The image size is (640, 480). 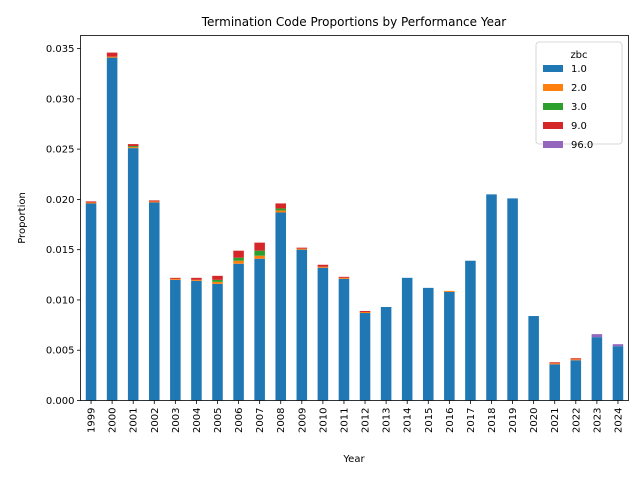 What do you see at coordinates (576, 420) in the screenshot?
I see `x-tick-label: 2022` at bounding box center [576, 420].